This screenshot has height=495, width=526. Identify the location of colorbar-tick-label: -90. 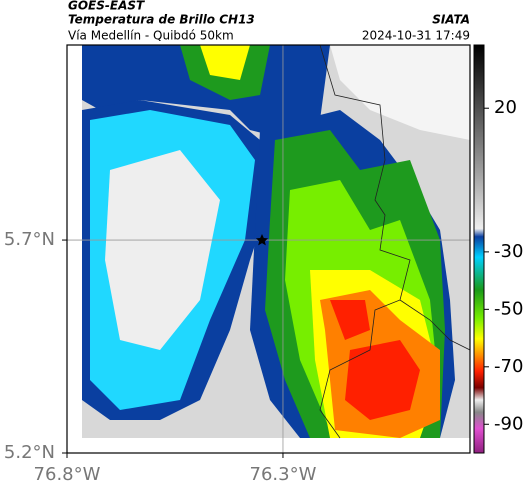
(508, 423).